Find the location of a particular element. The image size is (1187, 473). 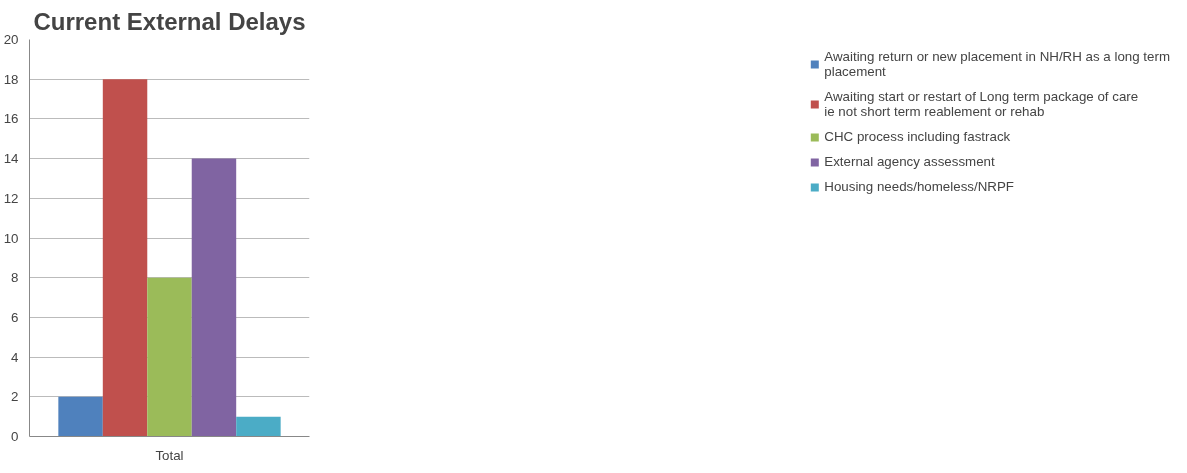

y-tick-label: 12 is located at coordinates (11, 198).